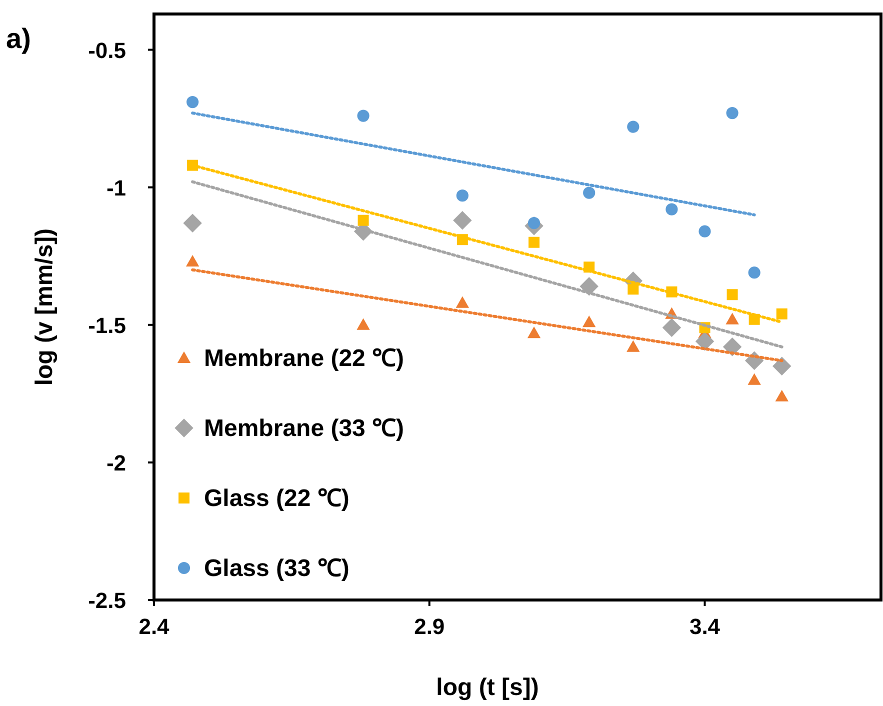  I want to click on y-axis-title: log (v [mm/s]), so click(44, 307).